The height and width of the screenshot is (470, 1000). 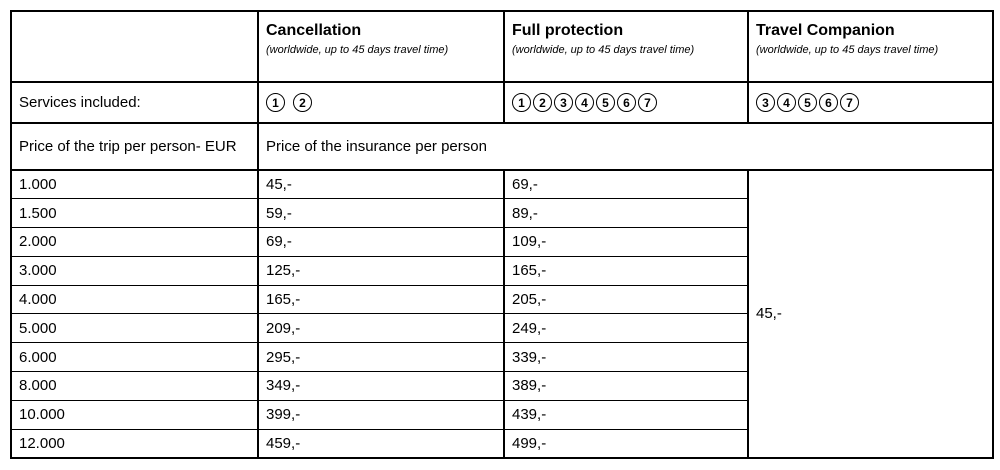 What do you see at coordinates (134, 46) in the screenshot?
I see `empty-header-cell` at bounding box center [134, 46].